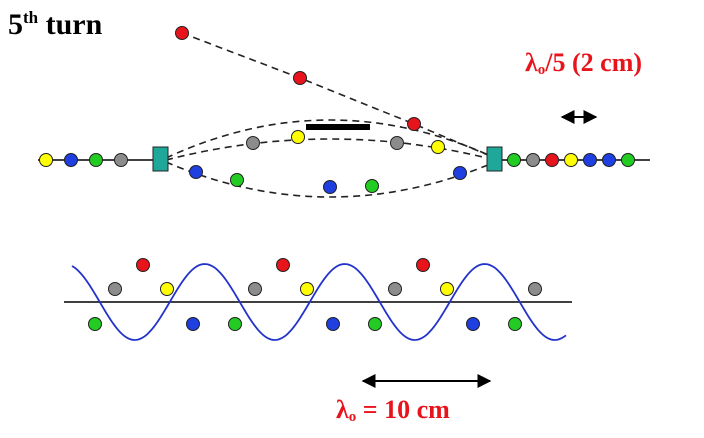 This screenshot has height=438, width=704. I want to click on right-box, so click(494, 159).